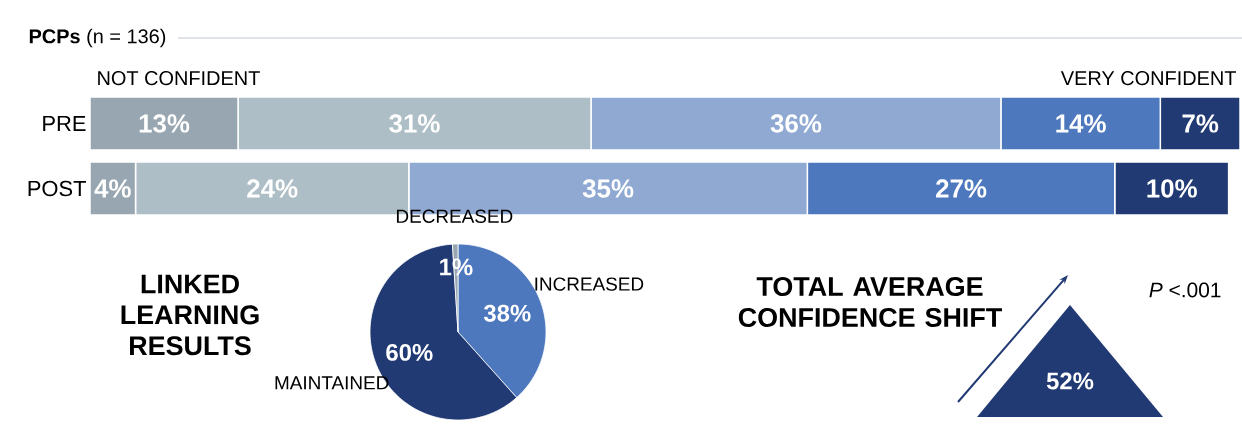 This screenshot has width=1242, height=425. Describe the element at coordinates (179, 78) in the screenshot. I see `text: NOT CONFIDENT` at that location.